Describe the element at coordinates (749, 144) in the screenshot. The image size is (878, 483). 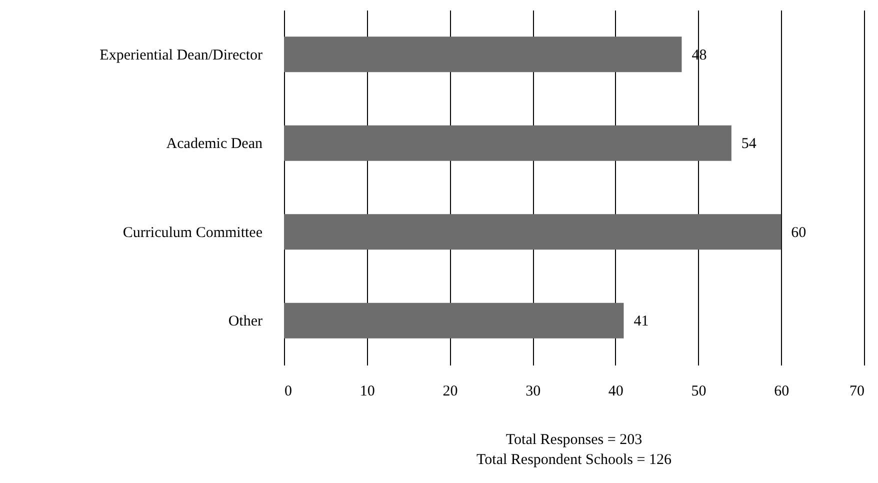
I see `data-label: 54` at that location.